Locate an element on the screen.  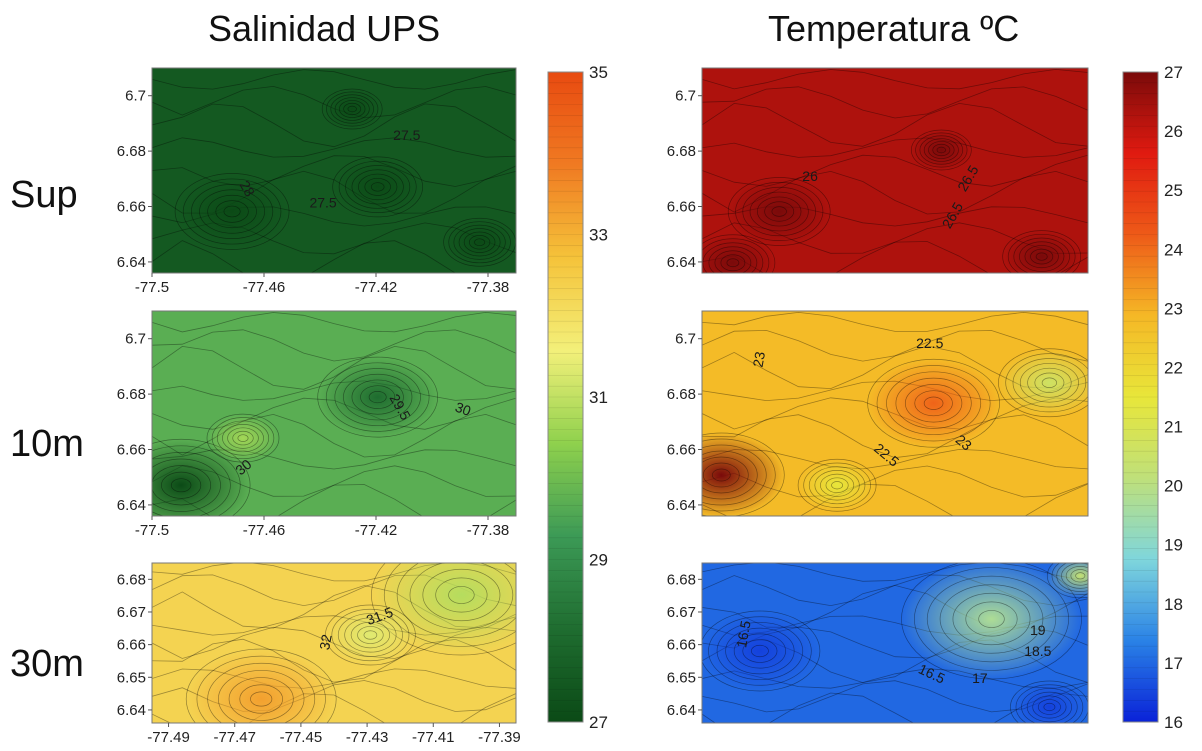
panel-temperature-30m is located at coordinates (895, 643).